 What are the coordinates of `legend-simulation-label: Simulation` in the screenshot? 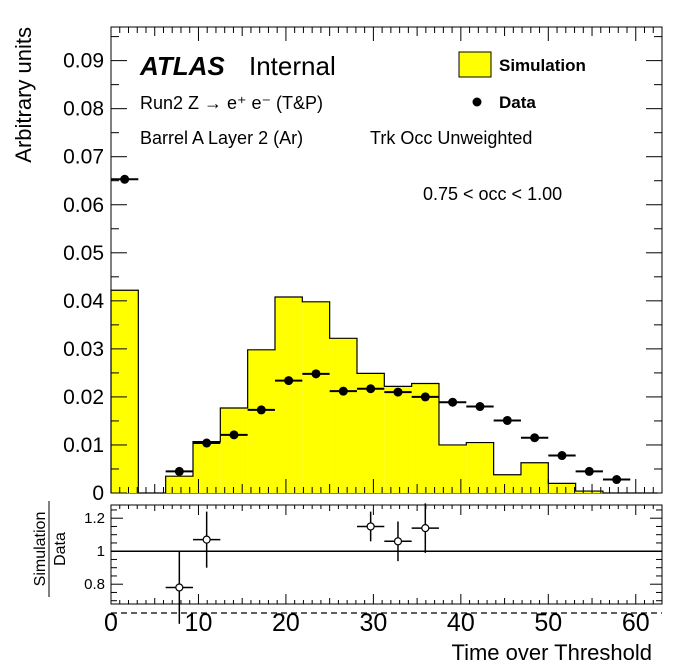 It's located at (542, 65).